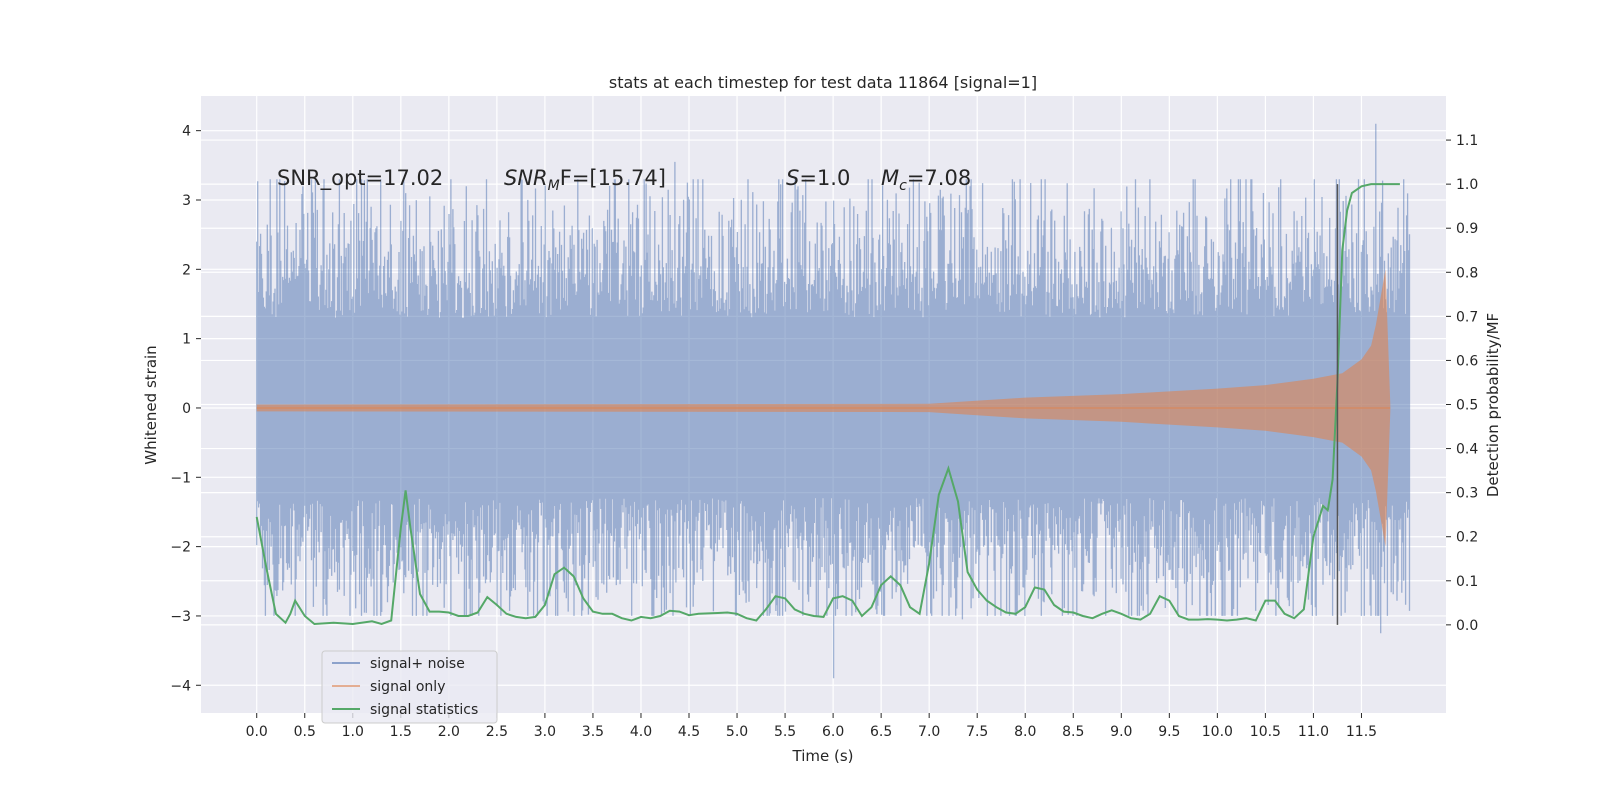 This screenshot has width=1600, height=800. I want to click on y-right-tick-label: 1.0, so click(1467, 185).